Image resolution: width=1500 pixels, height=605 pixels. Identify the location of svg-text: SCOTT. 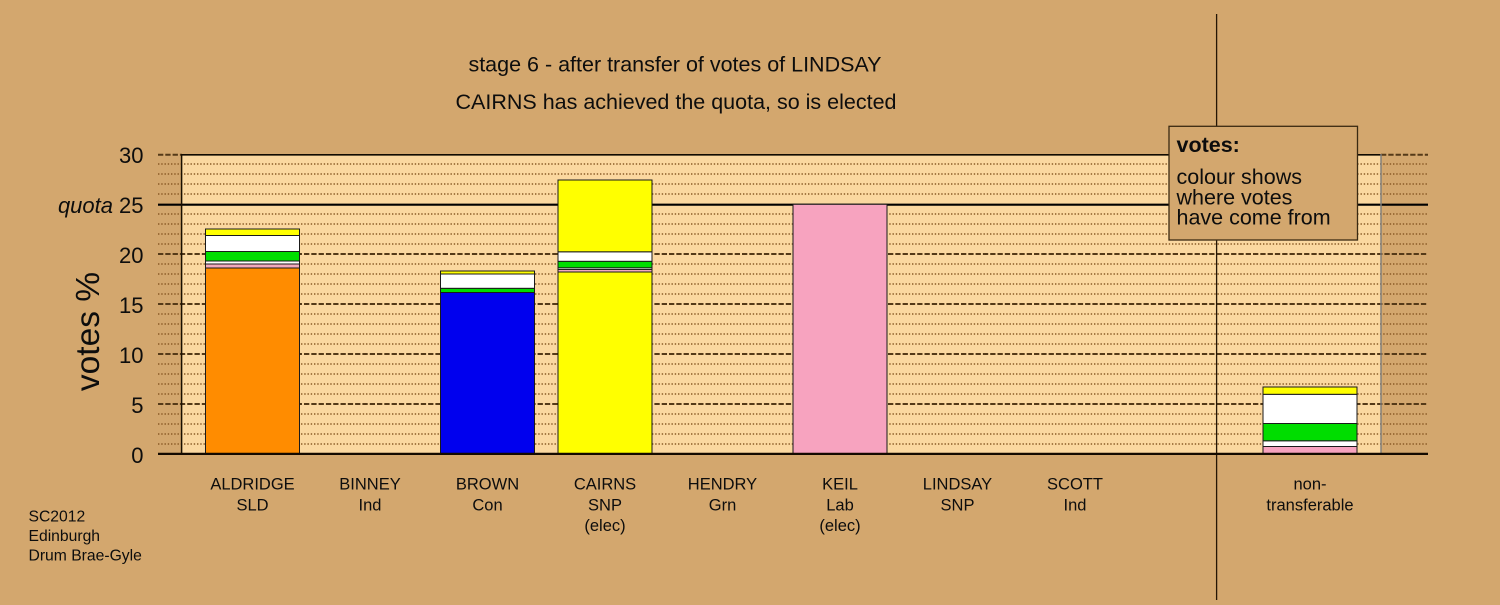
(1075, 485).